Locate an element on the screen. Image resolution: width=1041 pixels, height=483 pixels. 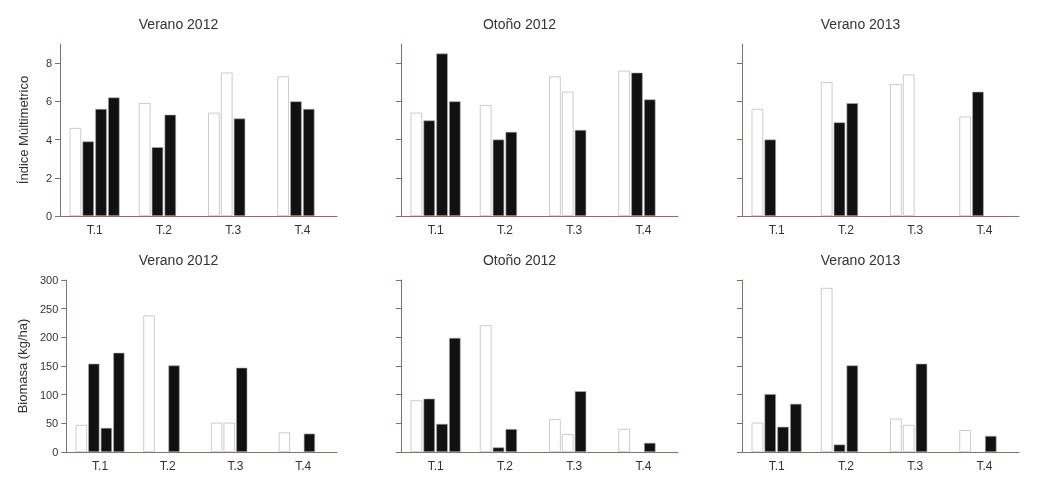
y-tick-label: 4 is located at coordinates (48, 139).